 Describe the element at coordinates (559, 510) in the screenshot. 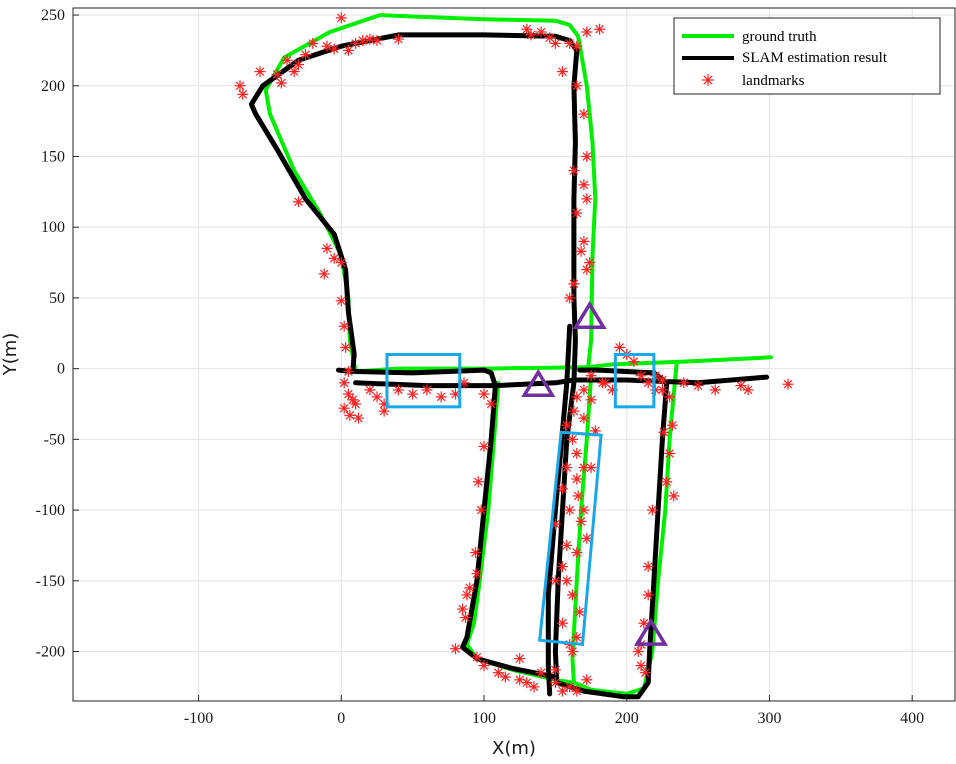

I see `slam-estimate-line` at that location.